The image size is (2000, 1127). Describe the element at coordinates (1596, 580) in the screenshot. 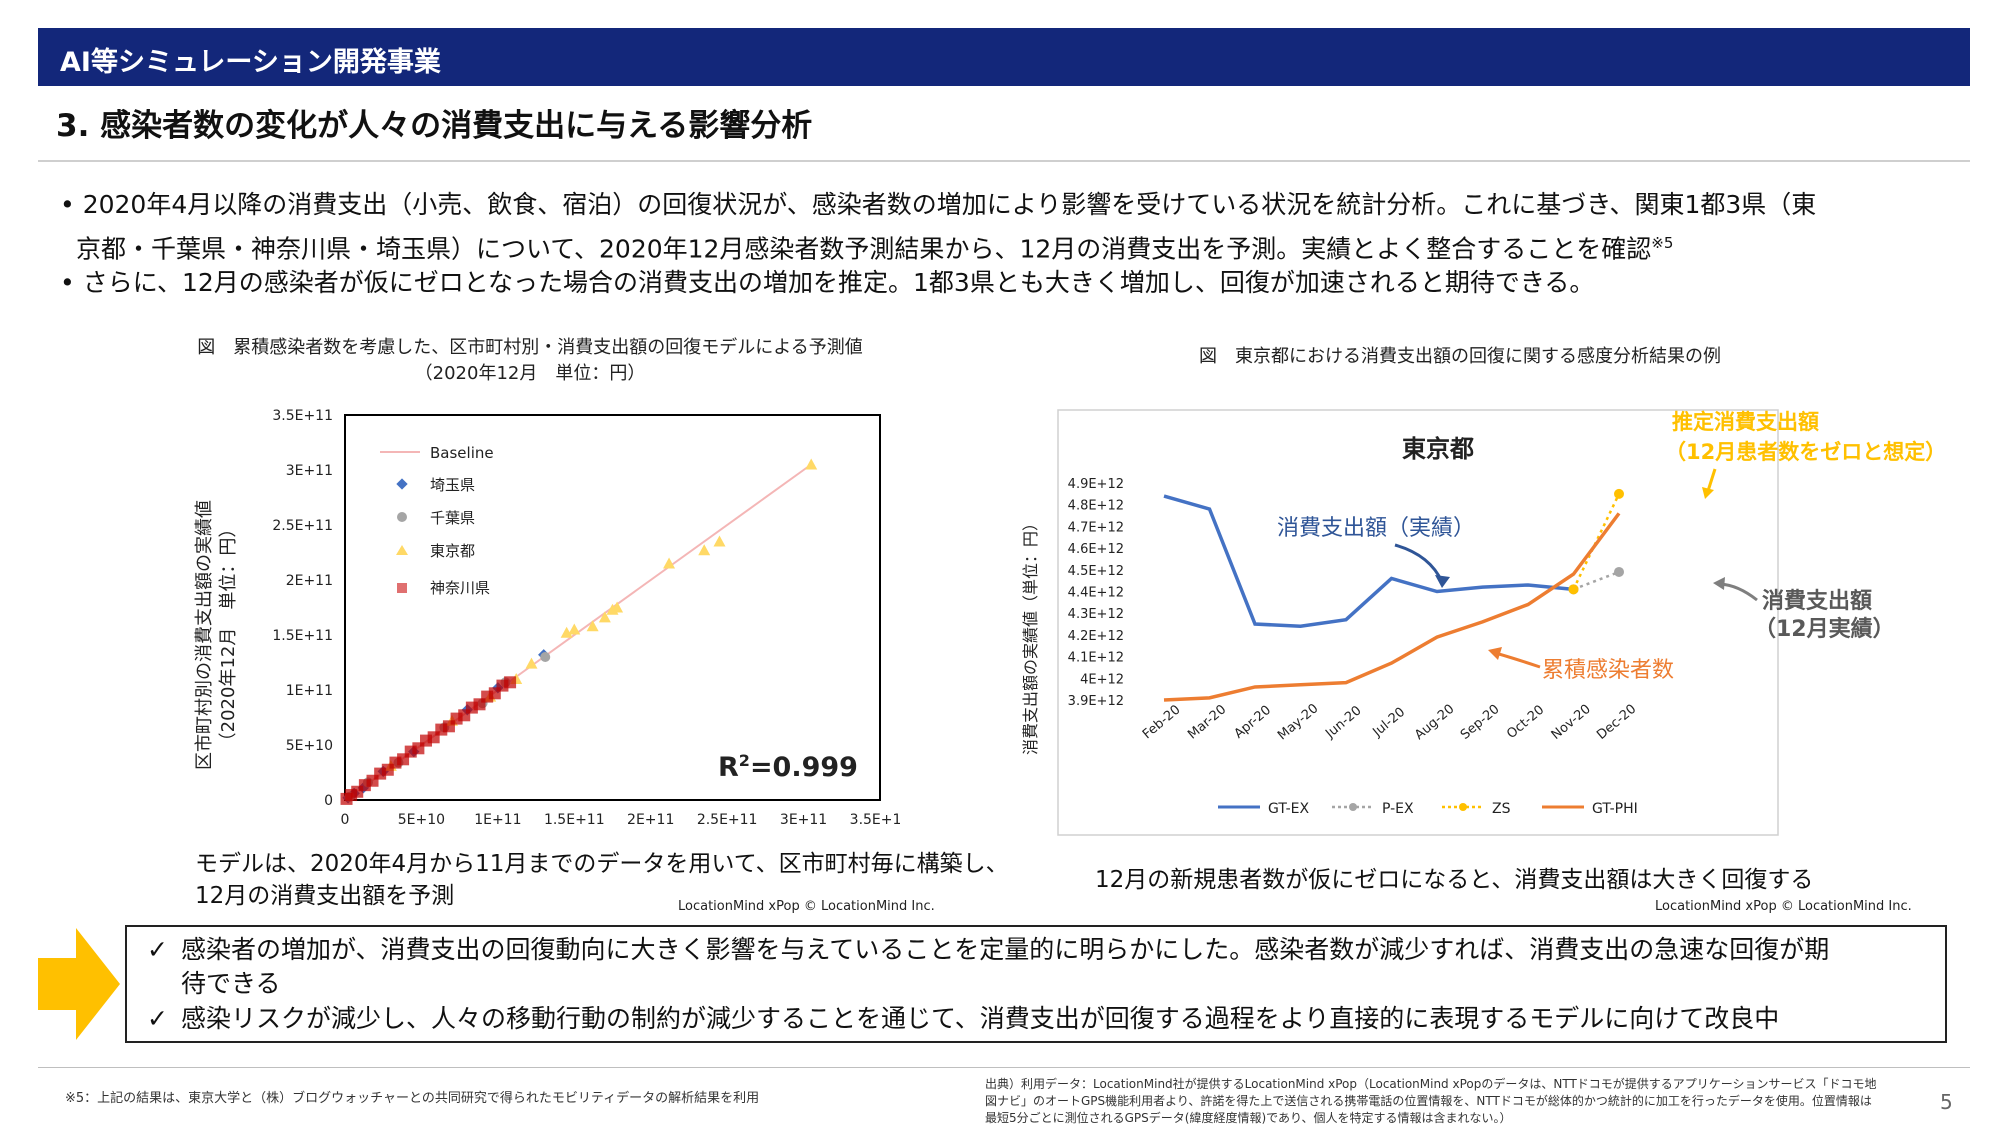

I see `series-line-p-ex` at that location.